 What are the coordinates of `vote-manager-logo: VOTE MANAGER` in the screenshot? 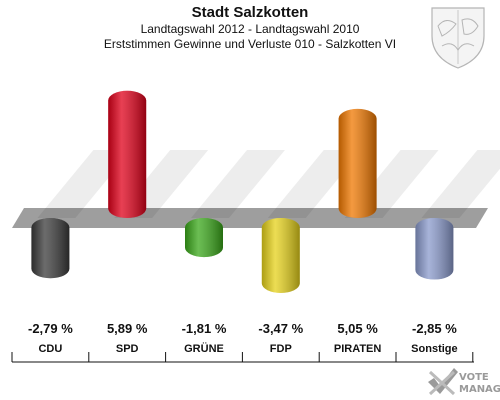 It's located at (464, 382).